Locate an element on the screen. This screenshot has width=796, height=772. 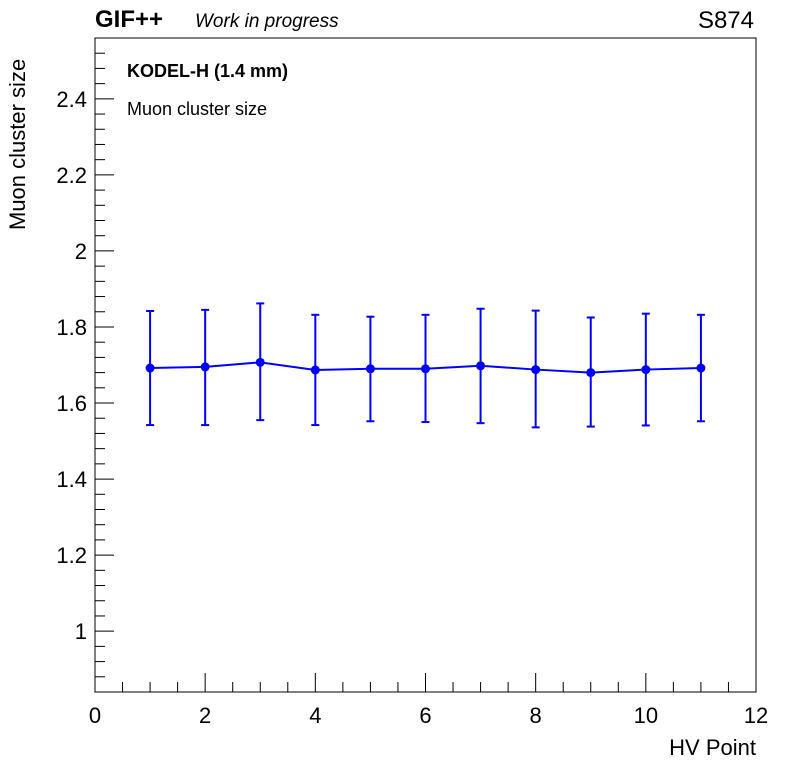
y-tick-label: 1 is located at coordinates (81, 631).